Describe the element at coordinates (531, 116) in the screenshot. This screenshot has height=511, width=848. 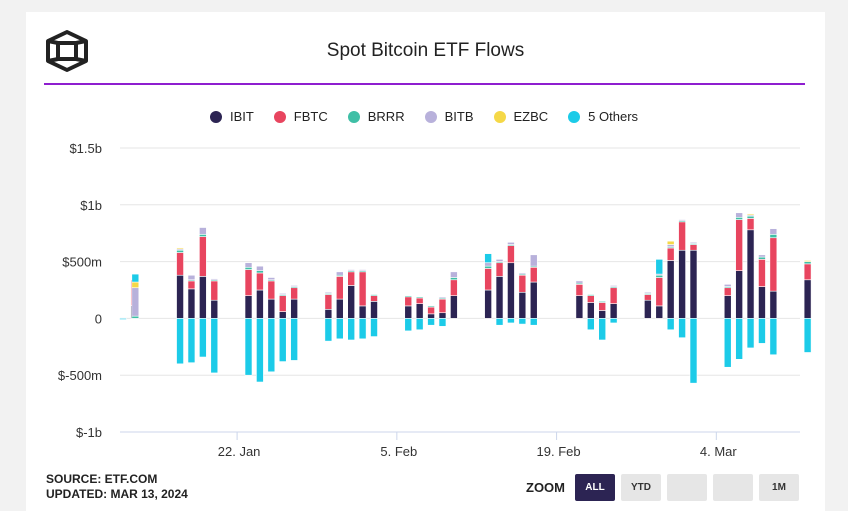
I see `legend-label: EZBC` at that location.